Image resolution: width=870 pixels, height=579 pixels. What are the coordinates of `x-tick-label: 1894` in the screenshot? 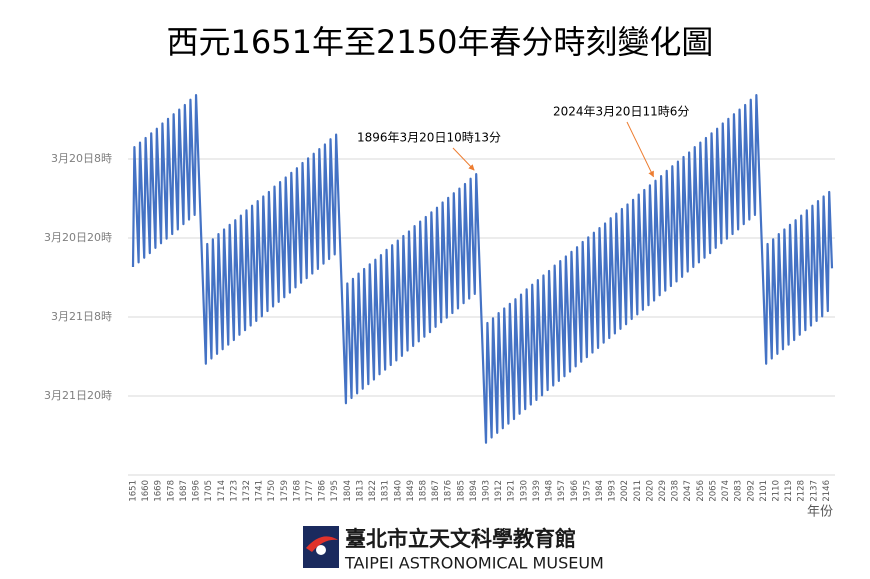 It's located at (474, 491).